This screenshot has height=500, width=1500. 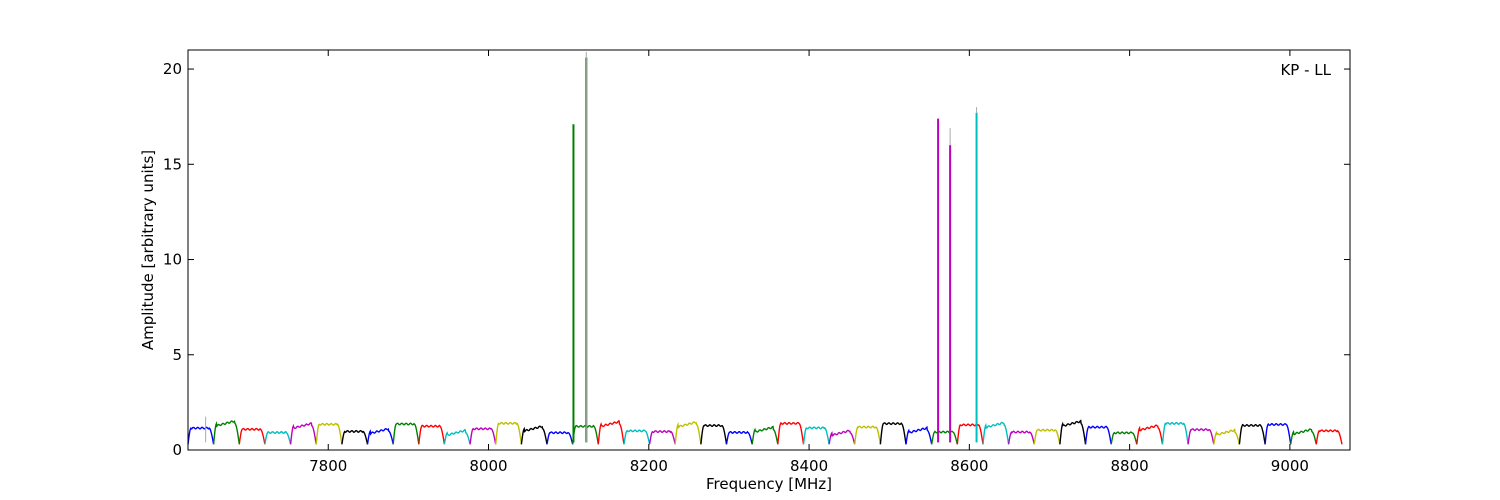 I want to click on x-axis-label: Frequency [MHz], so click(x=769, y=484).